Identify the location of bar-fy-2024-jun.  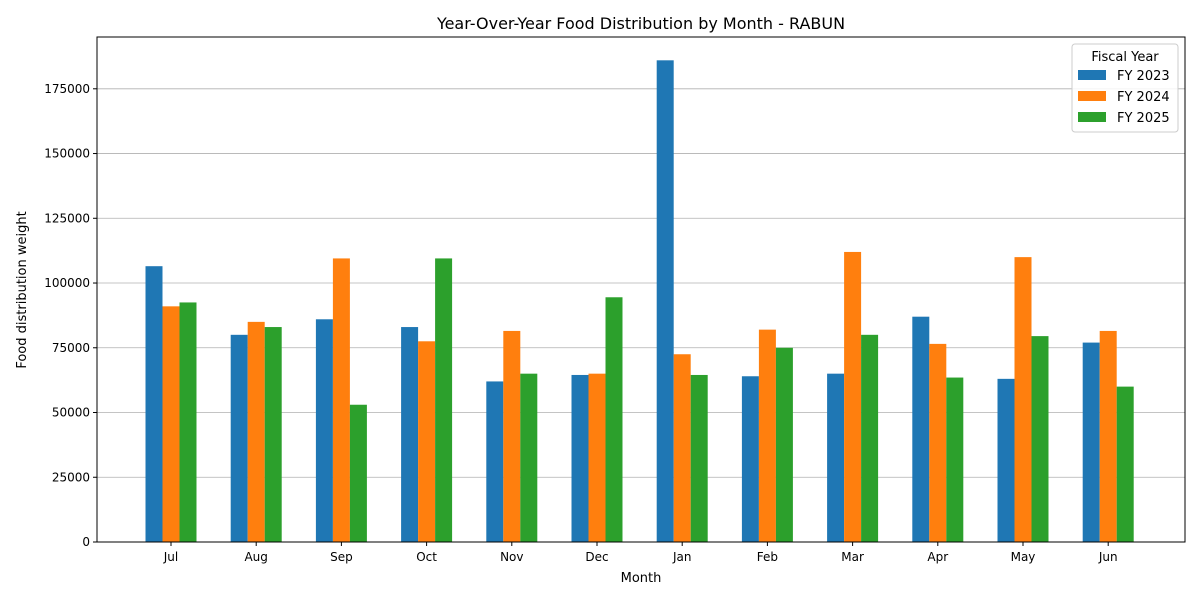
(1108, 436).